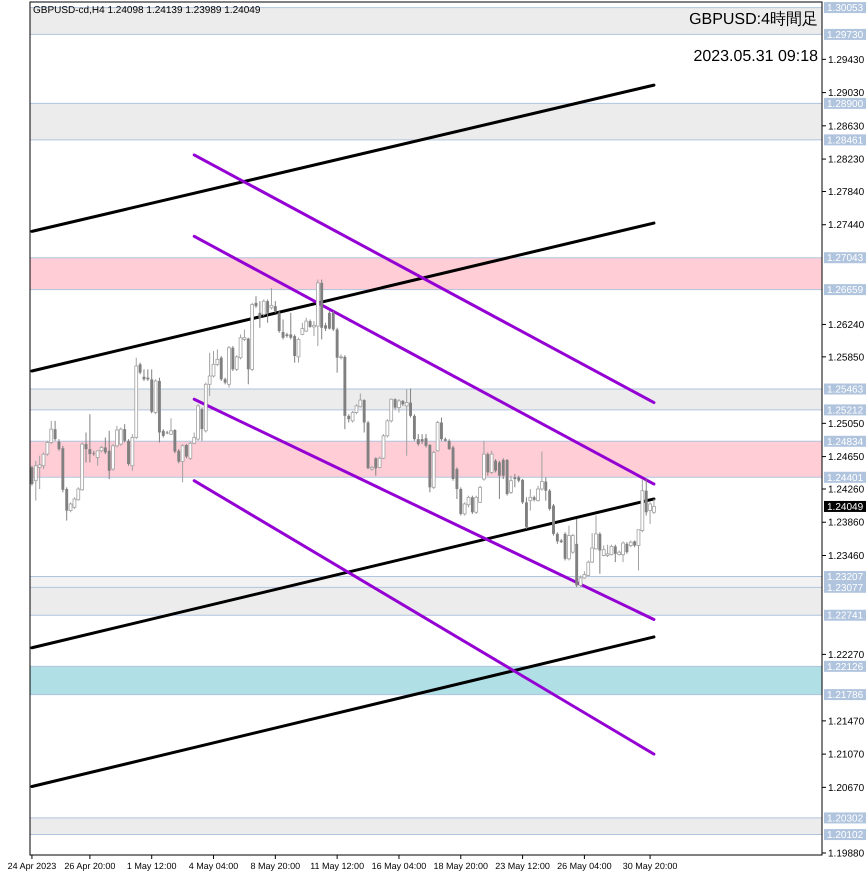  Describe the element at coordinates (845, 104) in the screenshot. I see `ref-line-label: 1.28900` at that location.